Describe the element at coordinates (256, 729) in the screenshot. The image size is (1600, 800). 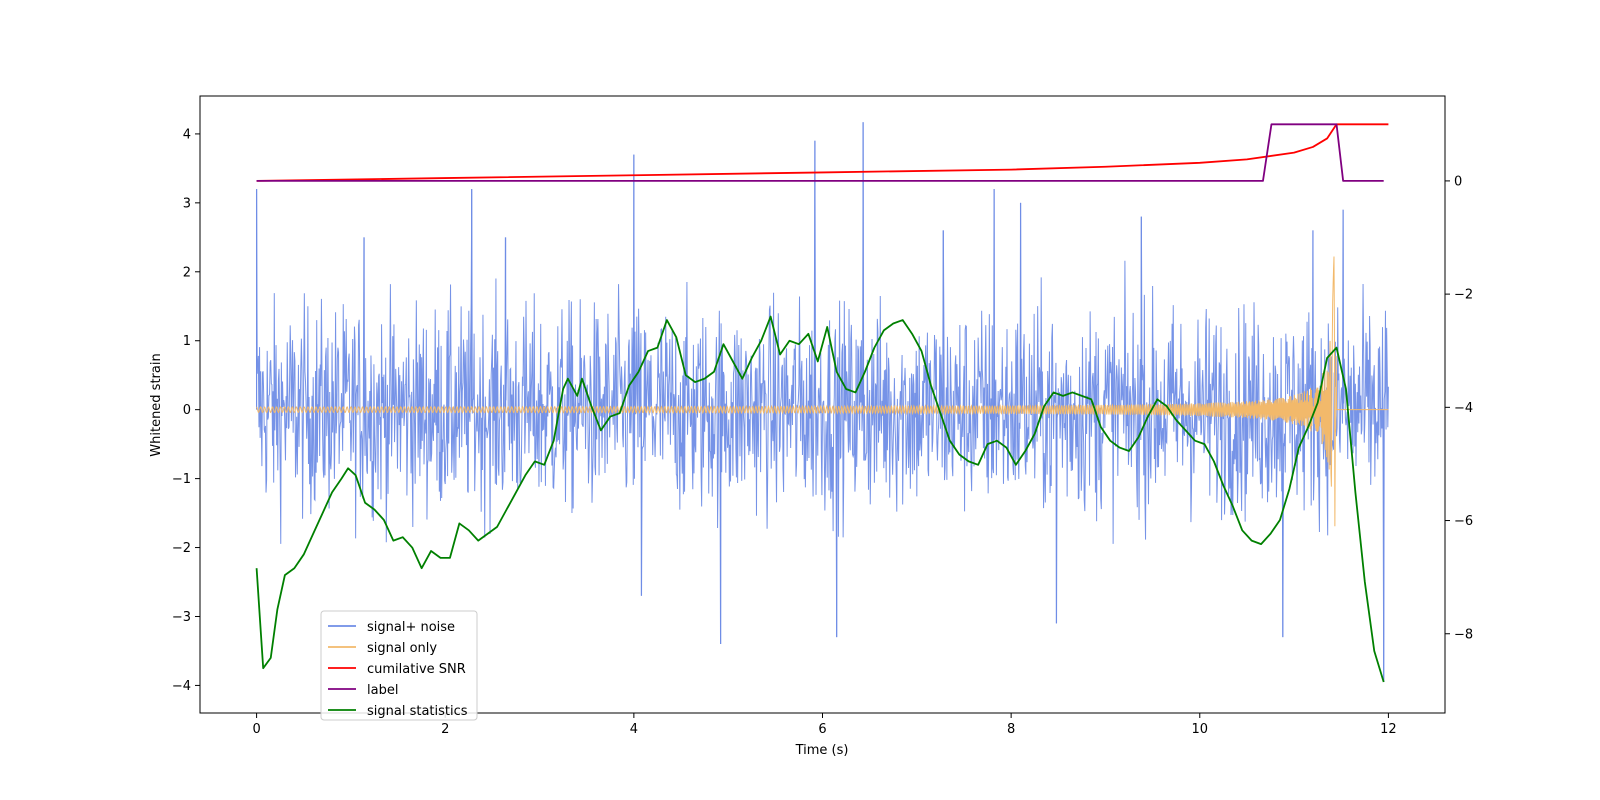
I see `x-tick-label: 0` at that location.